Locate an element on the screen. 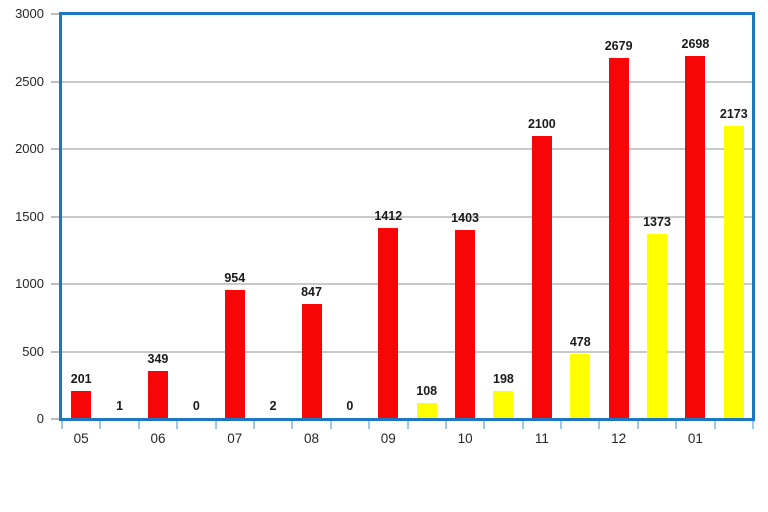 The image size is (768, 512). x-axis-category-label: 08 is located at coordinates (312, 438).